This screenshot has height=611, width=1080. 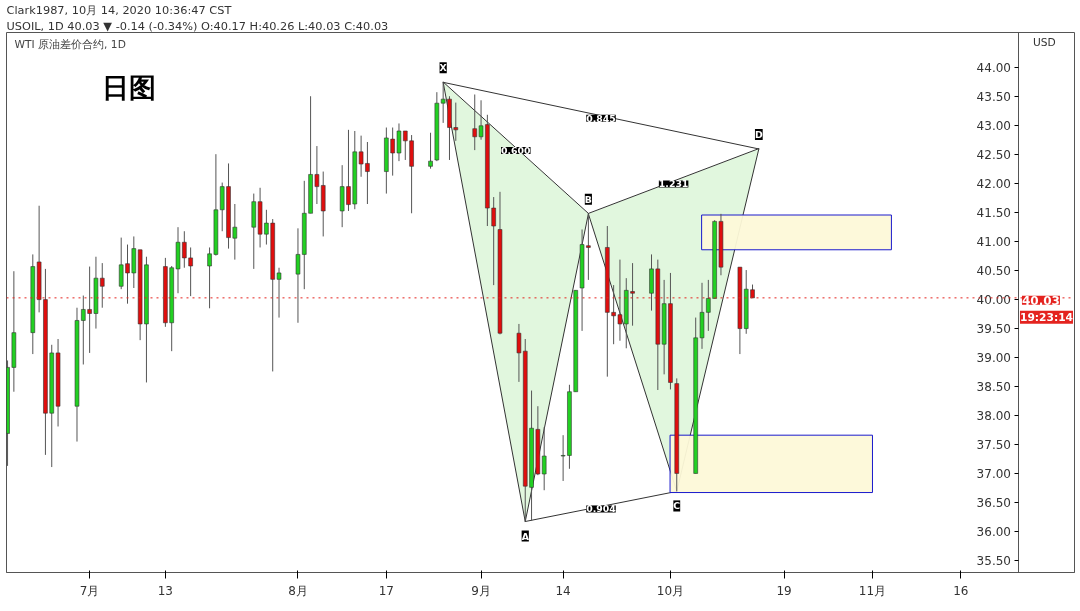 What do you see at coordinates (443, 68) in the screenshot?
I see `annotation: X` at bounding box center [443, 68].